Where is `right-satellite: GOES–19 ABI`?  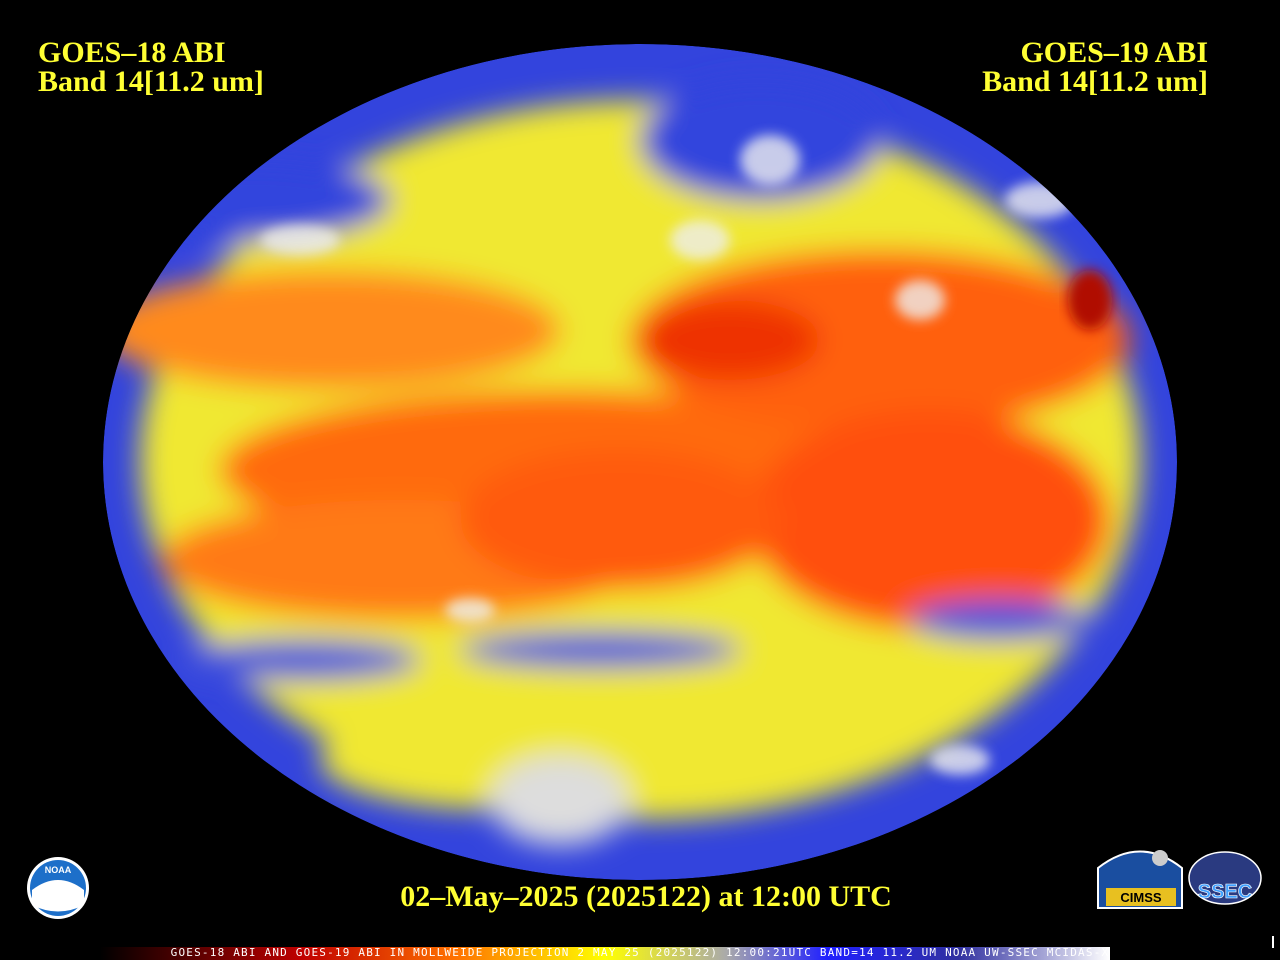 right-satellite: GOES–19 ABI is located at coordinates (1114, 52).